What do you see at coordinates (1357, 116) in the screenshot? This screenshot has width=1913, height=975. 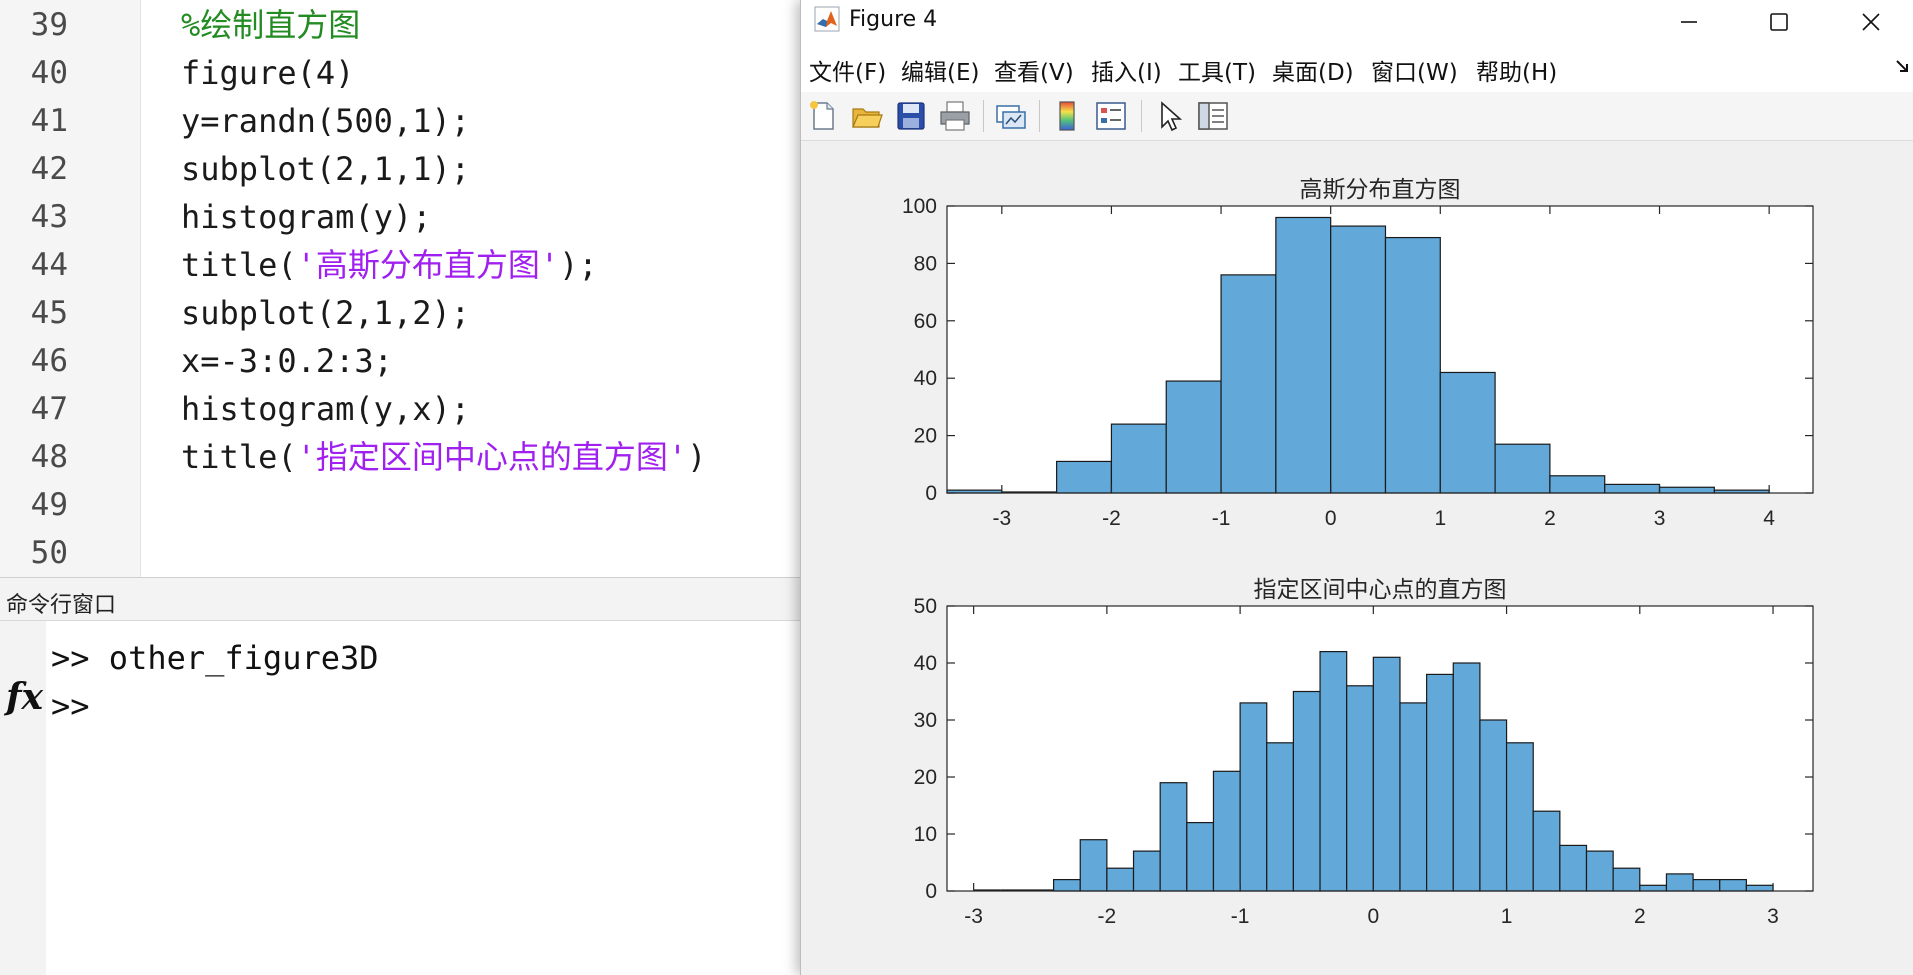 I see `figure-toolbar` at bounding box center [1357, 116].